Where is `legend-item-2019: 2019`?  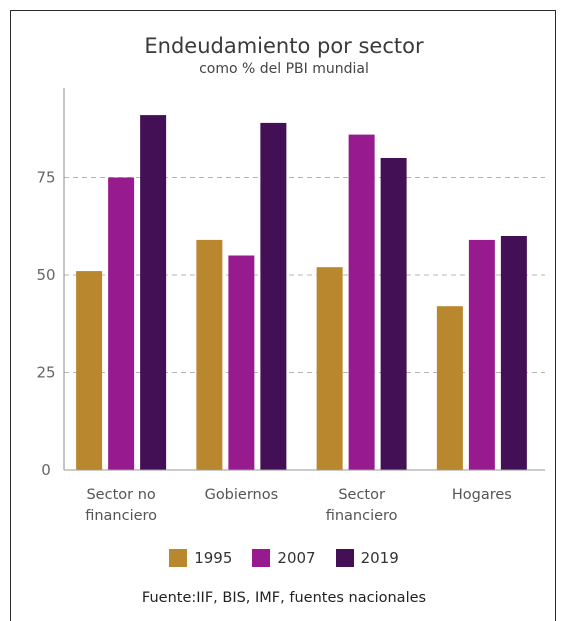
legend-item-2019: 2019 is located at coordinates (367, 558).